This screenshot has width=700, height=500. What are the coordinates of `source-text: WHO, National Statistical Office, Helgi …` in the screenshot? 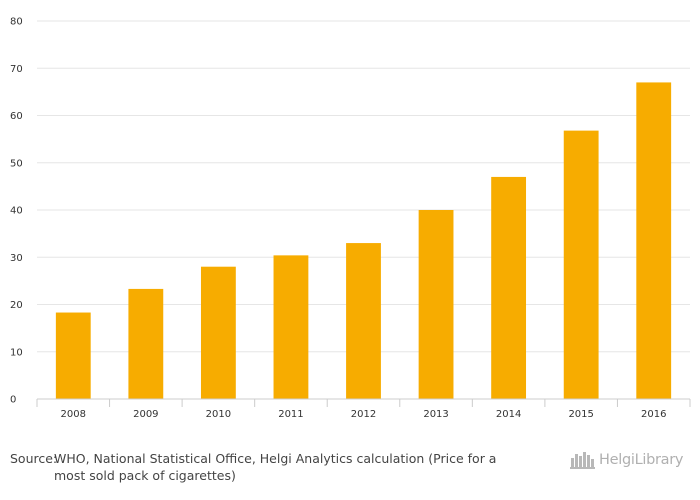 It's located at (275, 467).